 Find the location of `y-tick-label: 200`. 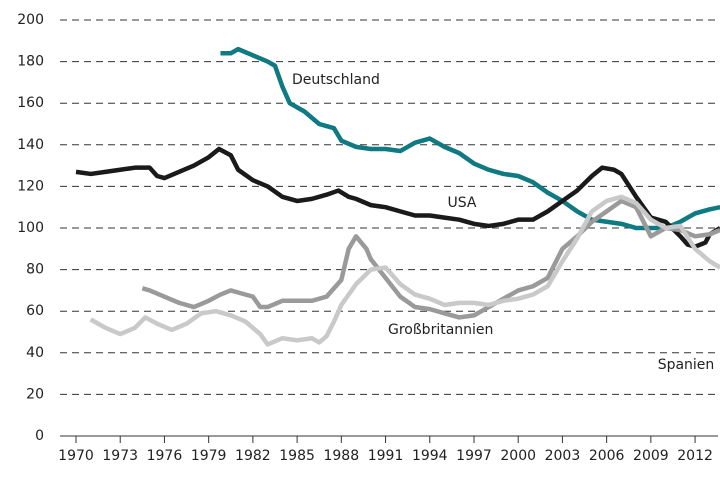

y-tick-label: 200 is located at coordinates (30, 20).